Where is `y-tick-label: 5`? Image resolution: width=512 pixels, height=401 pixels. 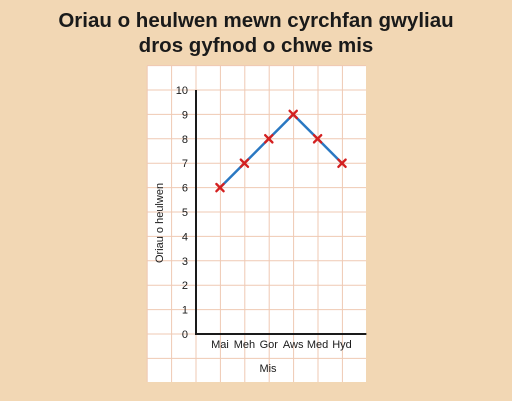
y-tick-label: 5 is located at coordinates (185, 213).